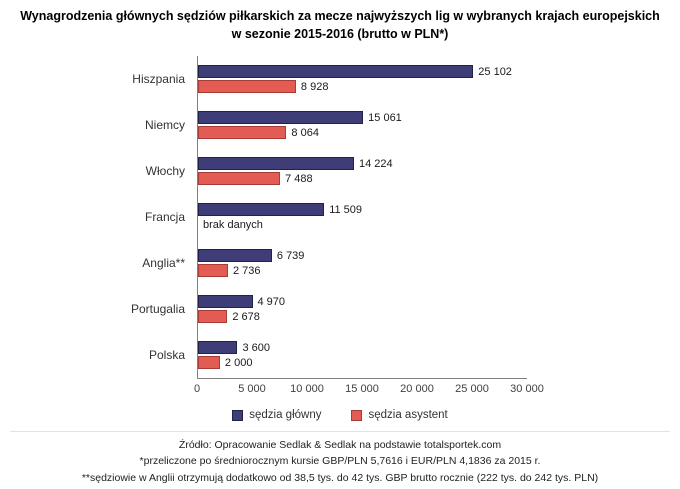 Image resolution: width=680 pixels, height=489 pixels. Describe the element at coordinates (375, 163) in the screenshot. I see `value-label: 14 224` at that location.